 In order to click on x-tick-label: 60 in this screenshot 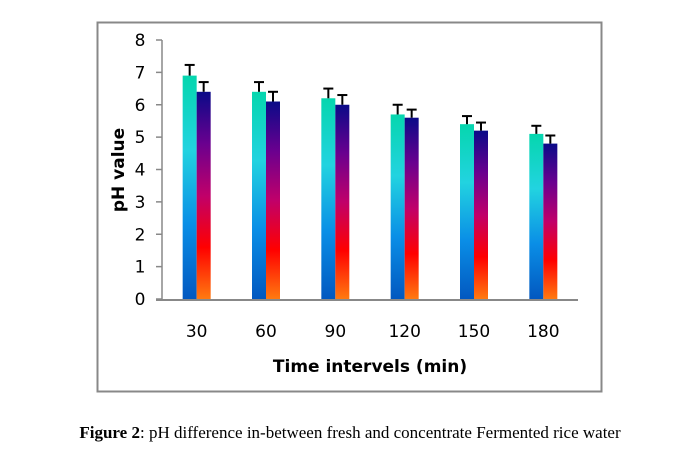, I will do `click(266, 332)`.